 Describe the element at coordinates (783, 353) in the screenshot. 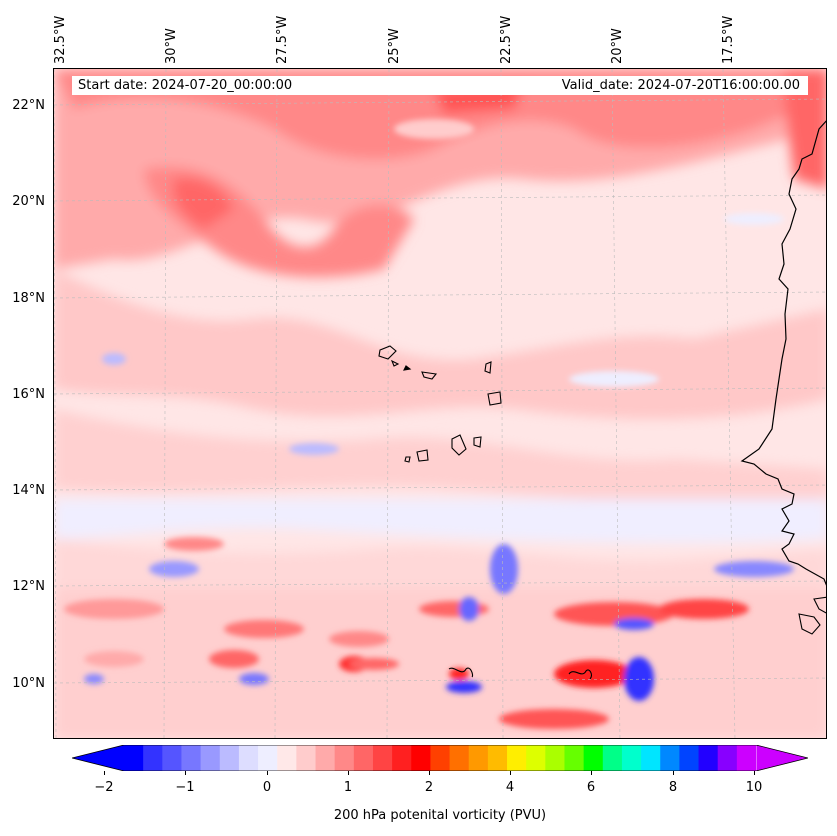

I see `coastline-africa` at that location.